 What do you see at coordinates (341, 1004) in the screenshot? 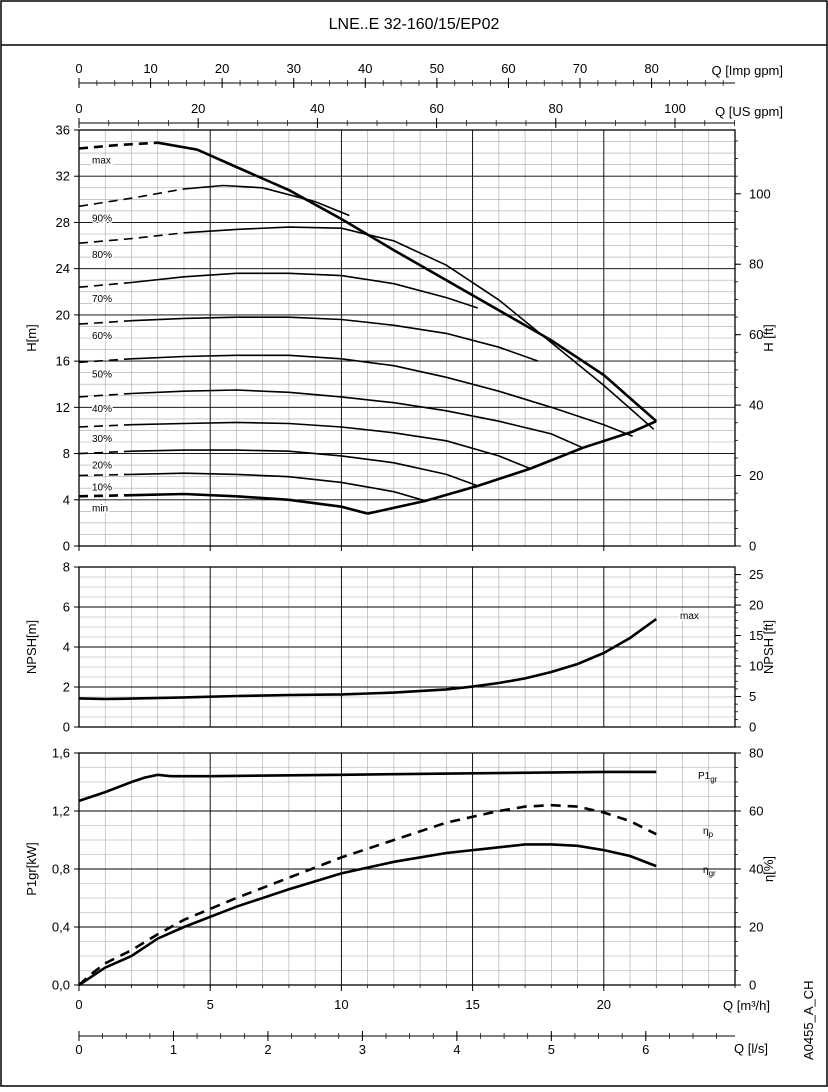
I see `x-tick-label-m3h: 10` at bounding box center [341, 1004].